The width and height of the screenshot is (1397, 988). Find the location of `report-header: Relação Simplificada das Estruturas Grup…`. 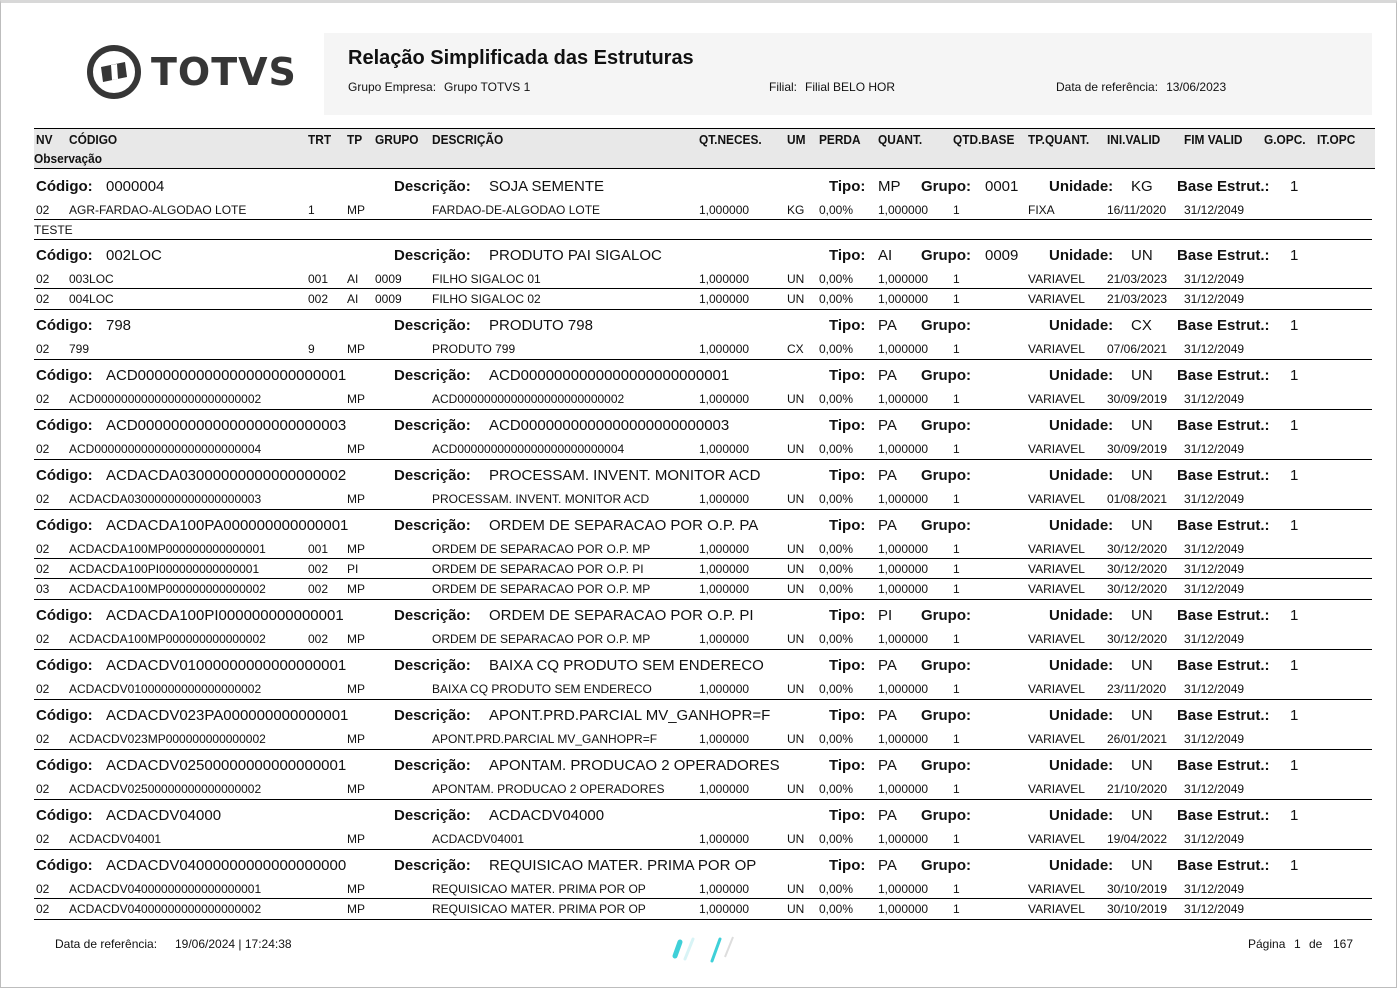

report-header: Relação Simplificada das Estruturas Grup… is located at coordinates (848, 74).